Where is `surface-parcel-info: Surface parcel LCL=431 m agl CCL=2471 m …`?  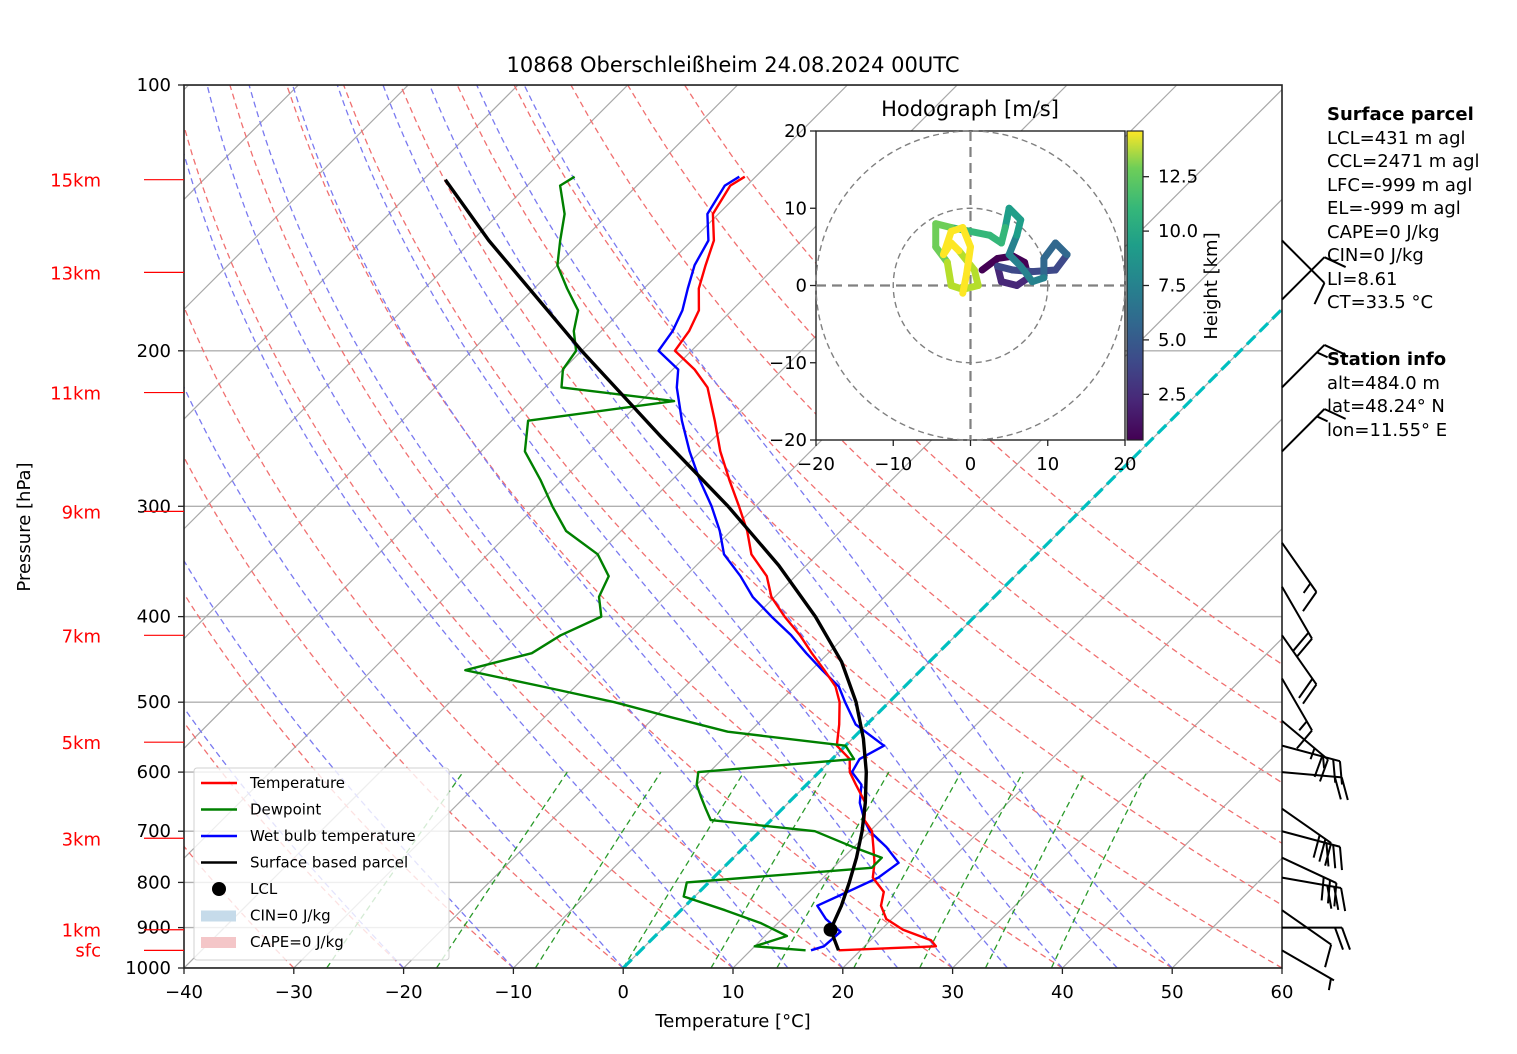 surface-parcel-info: Surface parcel LCL=431 m agl CCL=2471 m … is located at coordinates (1403, 209).